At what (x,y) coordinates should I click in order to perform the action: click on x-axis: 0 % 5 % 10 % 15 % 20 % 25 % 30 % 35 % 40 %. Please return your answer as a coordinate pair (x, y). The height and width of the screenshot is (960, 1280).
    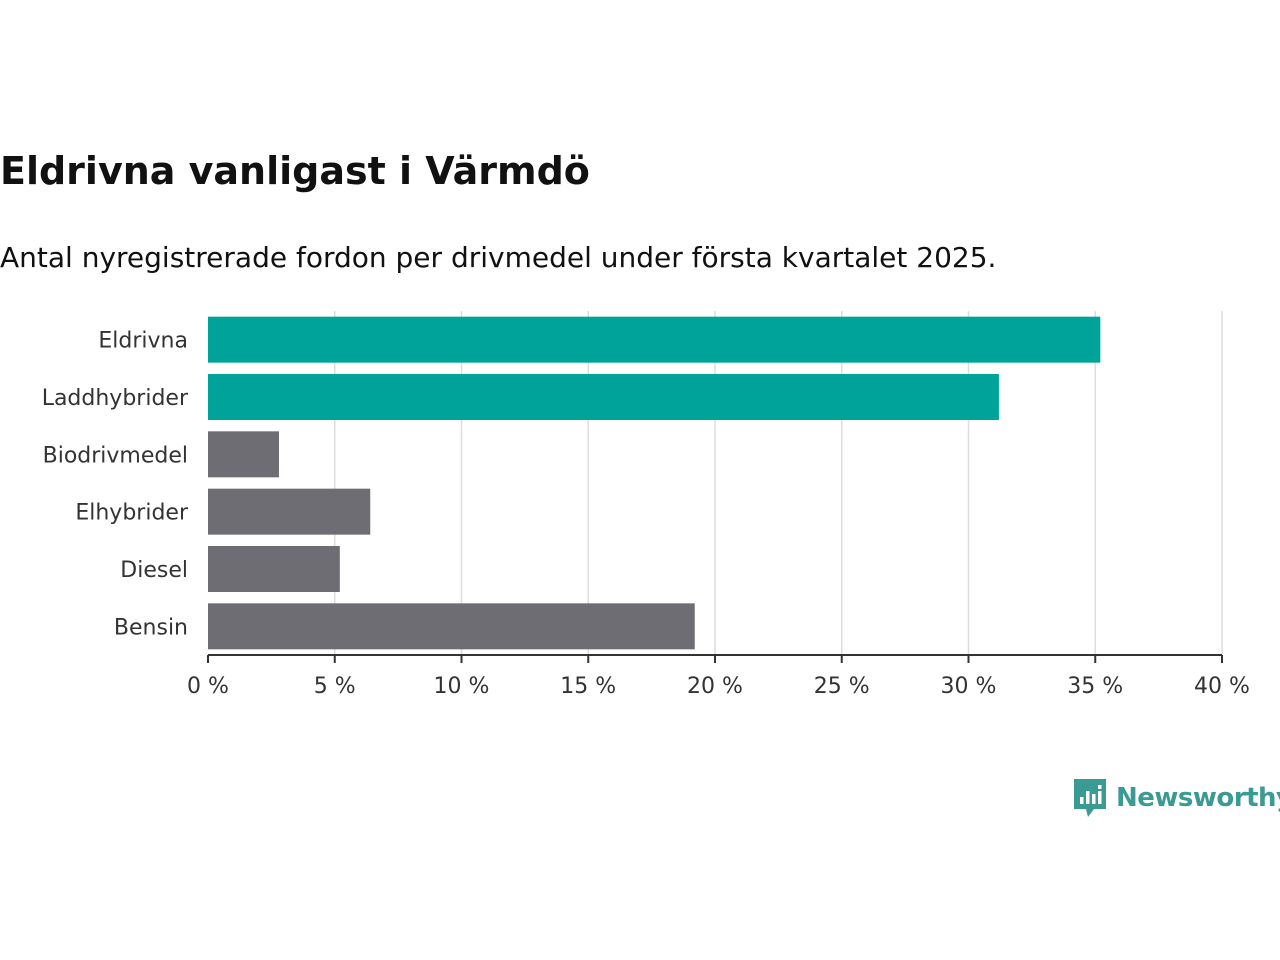
    Looking at the image, I should click on (718, 676).